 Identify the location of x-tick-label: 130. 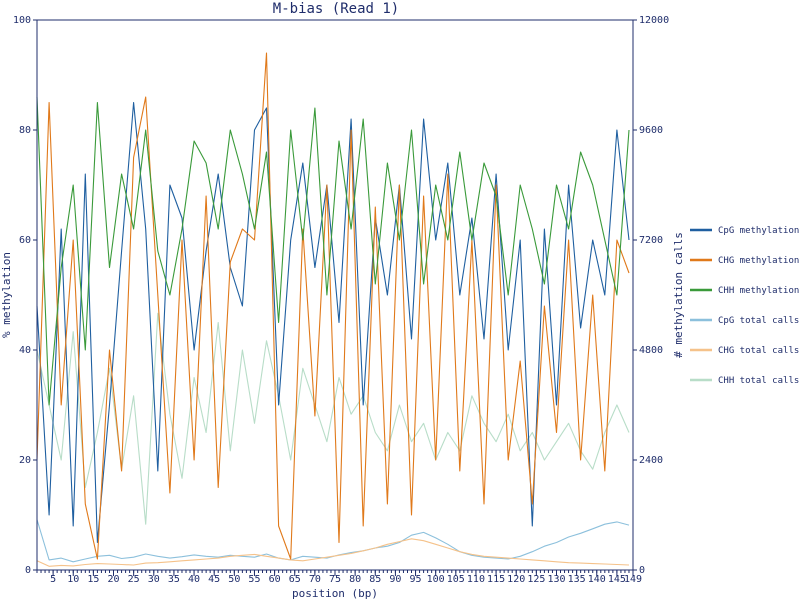
(556, 579).